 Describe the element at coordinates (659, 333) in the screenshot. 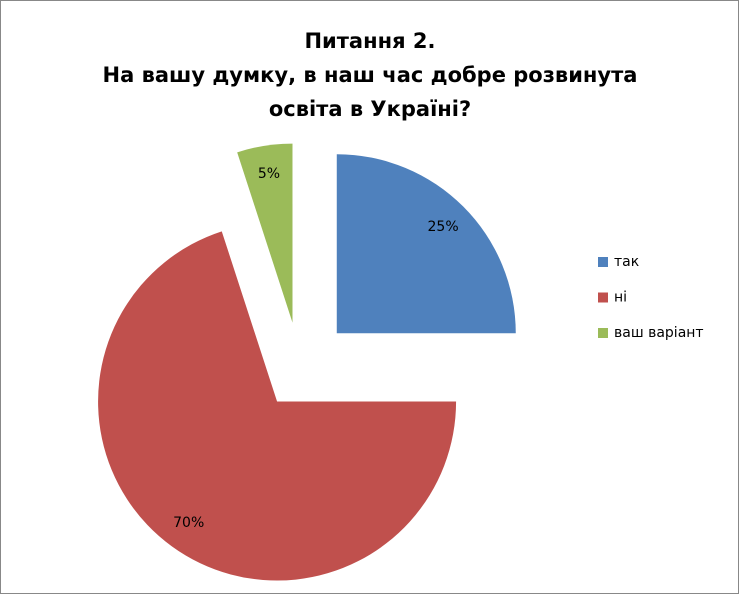

I see `legend-label: ваш варіант` at that location.